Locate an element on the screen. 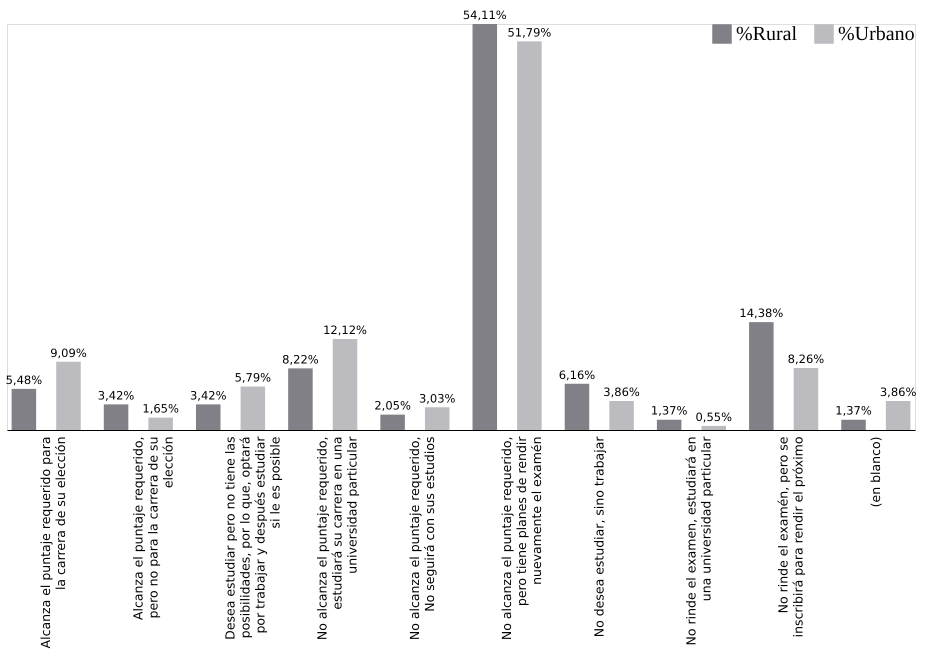 The image size is (927, 653). legend-label: %Rural is located at coordinates (767, 34).